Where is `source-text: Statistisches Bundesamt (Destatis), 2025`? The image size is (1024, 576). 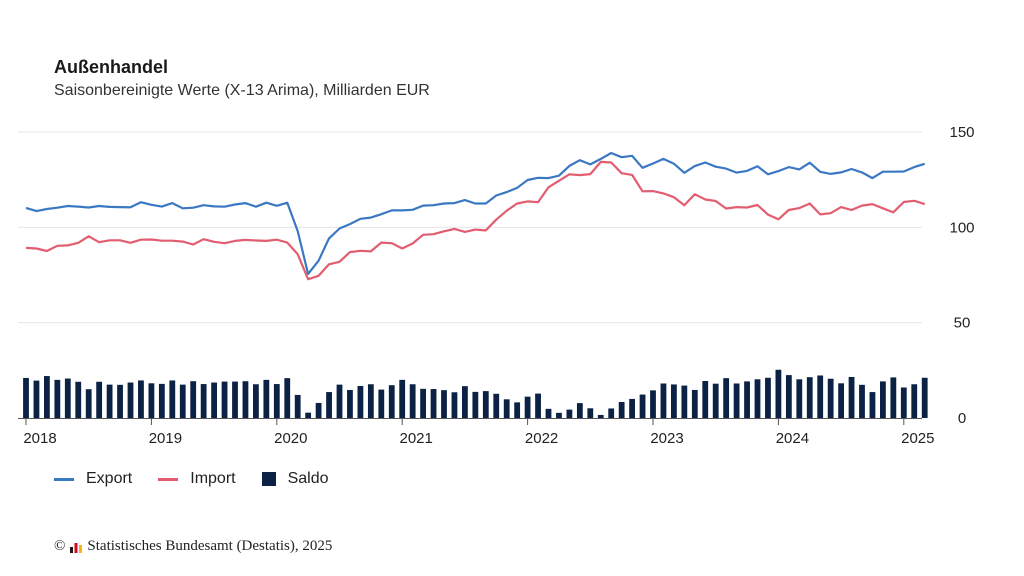 source-text: Statistisches Bundesamt (Destatis), 2025 is located at coordinates (210, 546).